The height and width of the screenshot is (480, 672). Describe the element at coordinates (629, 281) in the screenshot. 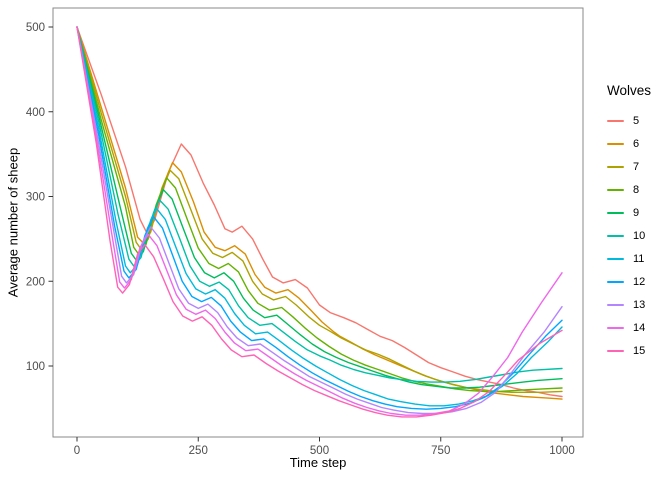

I see `legend-item-12: 12` at that location.